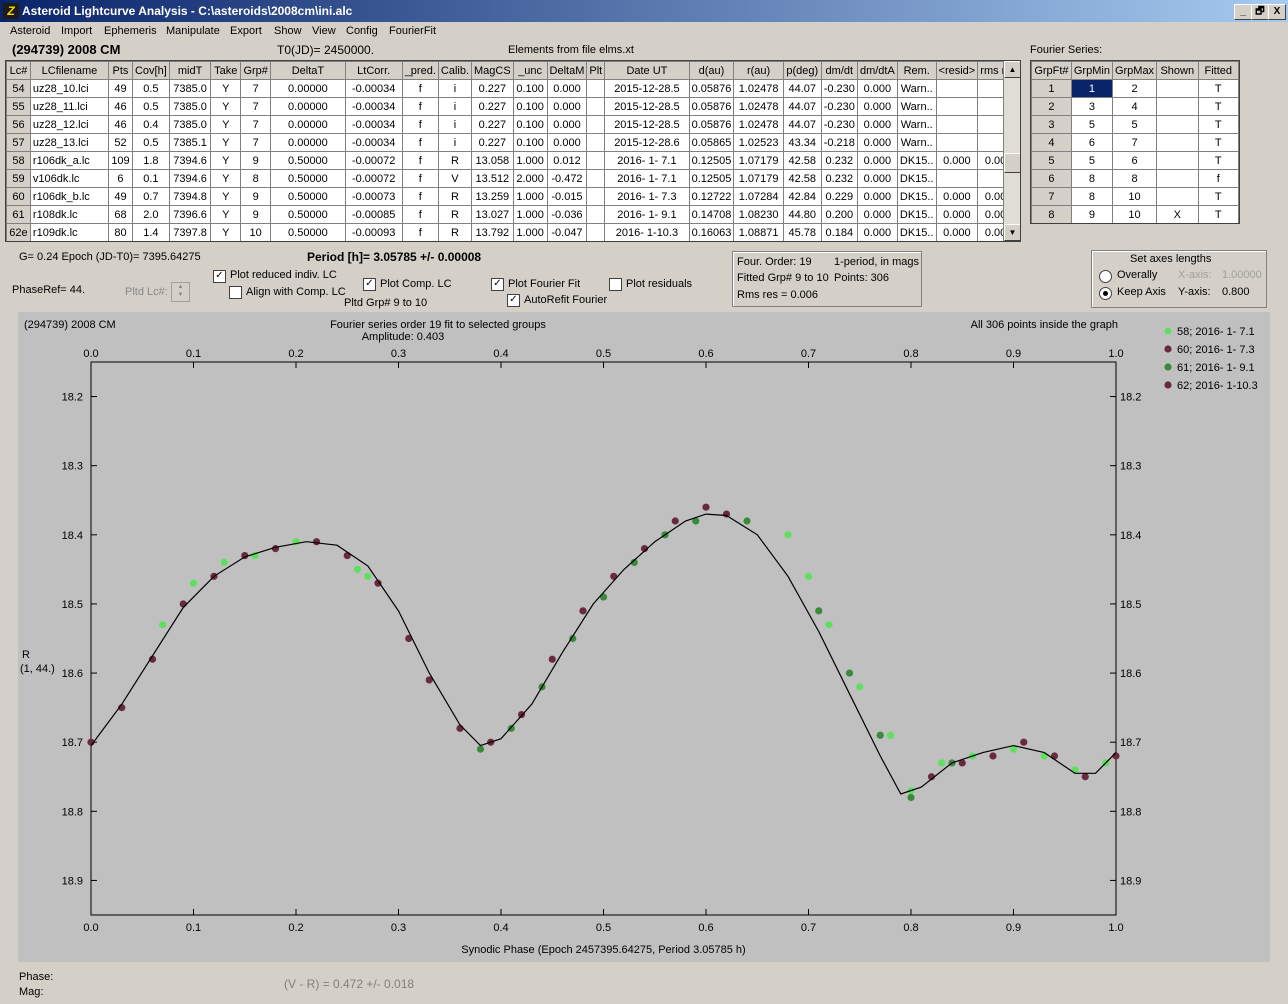 This screenshot has width=1288, height=1004. I want to click on lc-cell: 0.4, so click(150, 124).